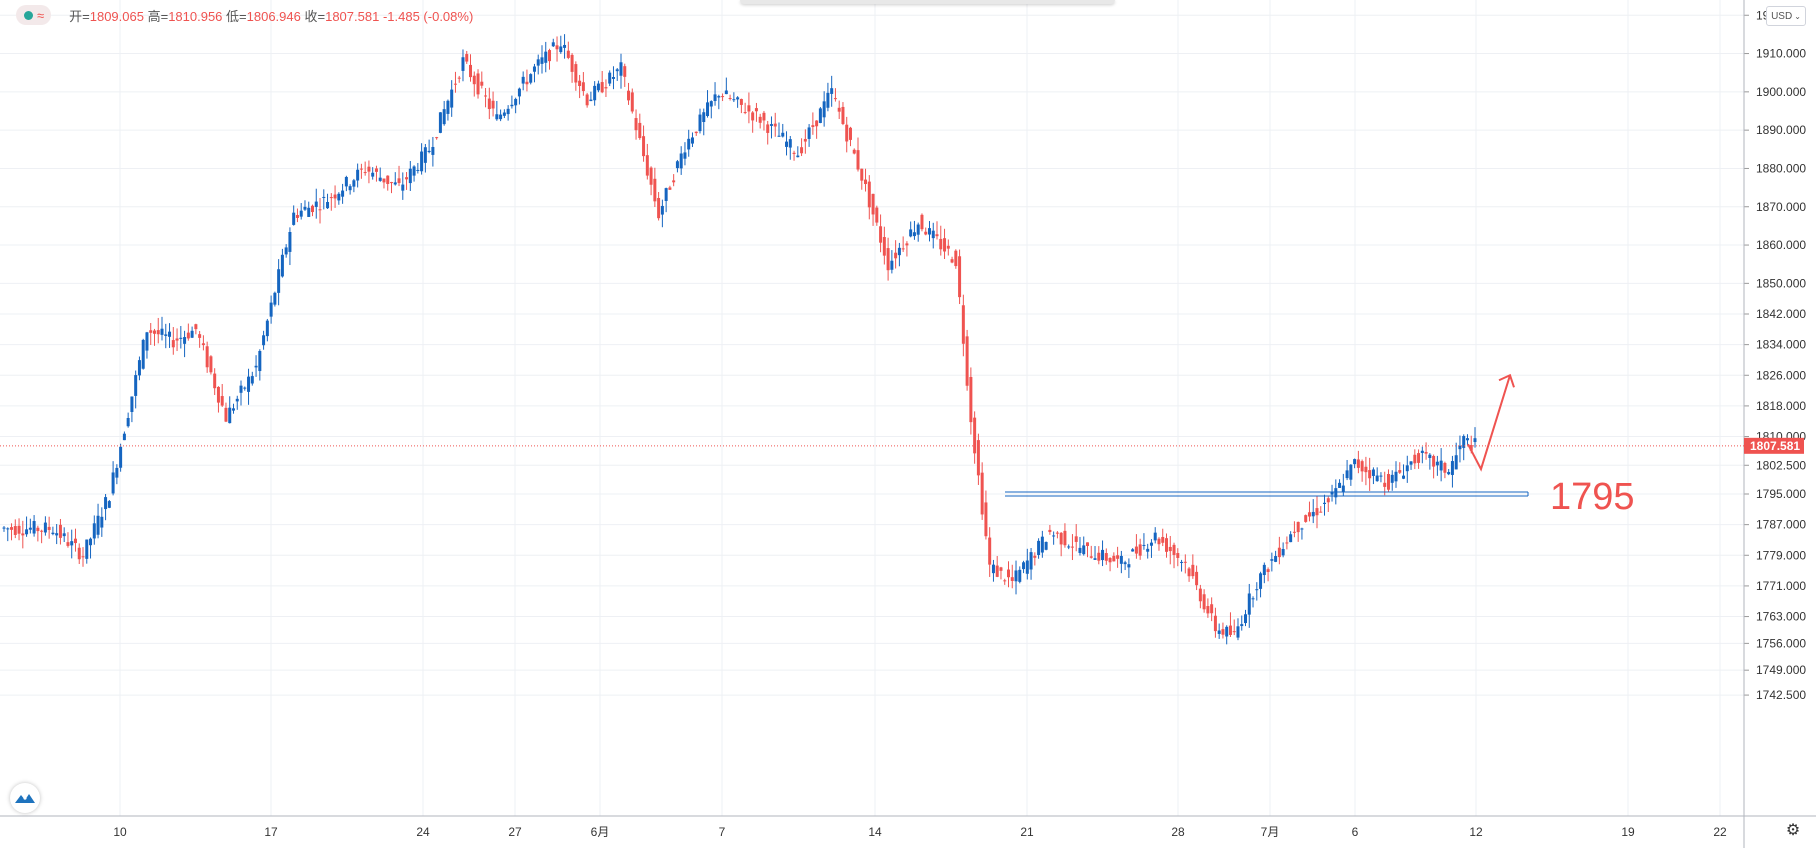 The height and width of the screenshot is (853, 1816). What do you see at coordinates (236, 16) in the screenshot?
I see `low-label: 低=` at bounding box center [236, 16].